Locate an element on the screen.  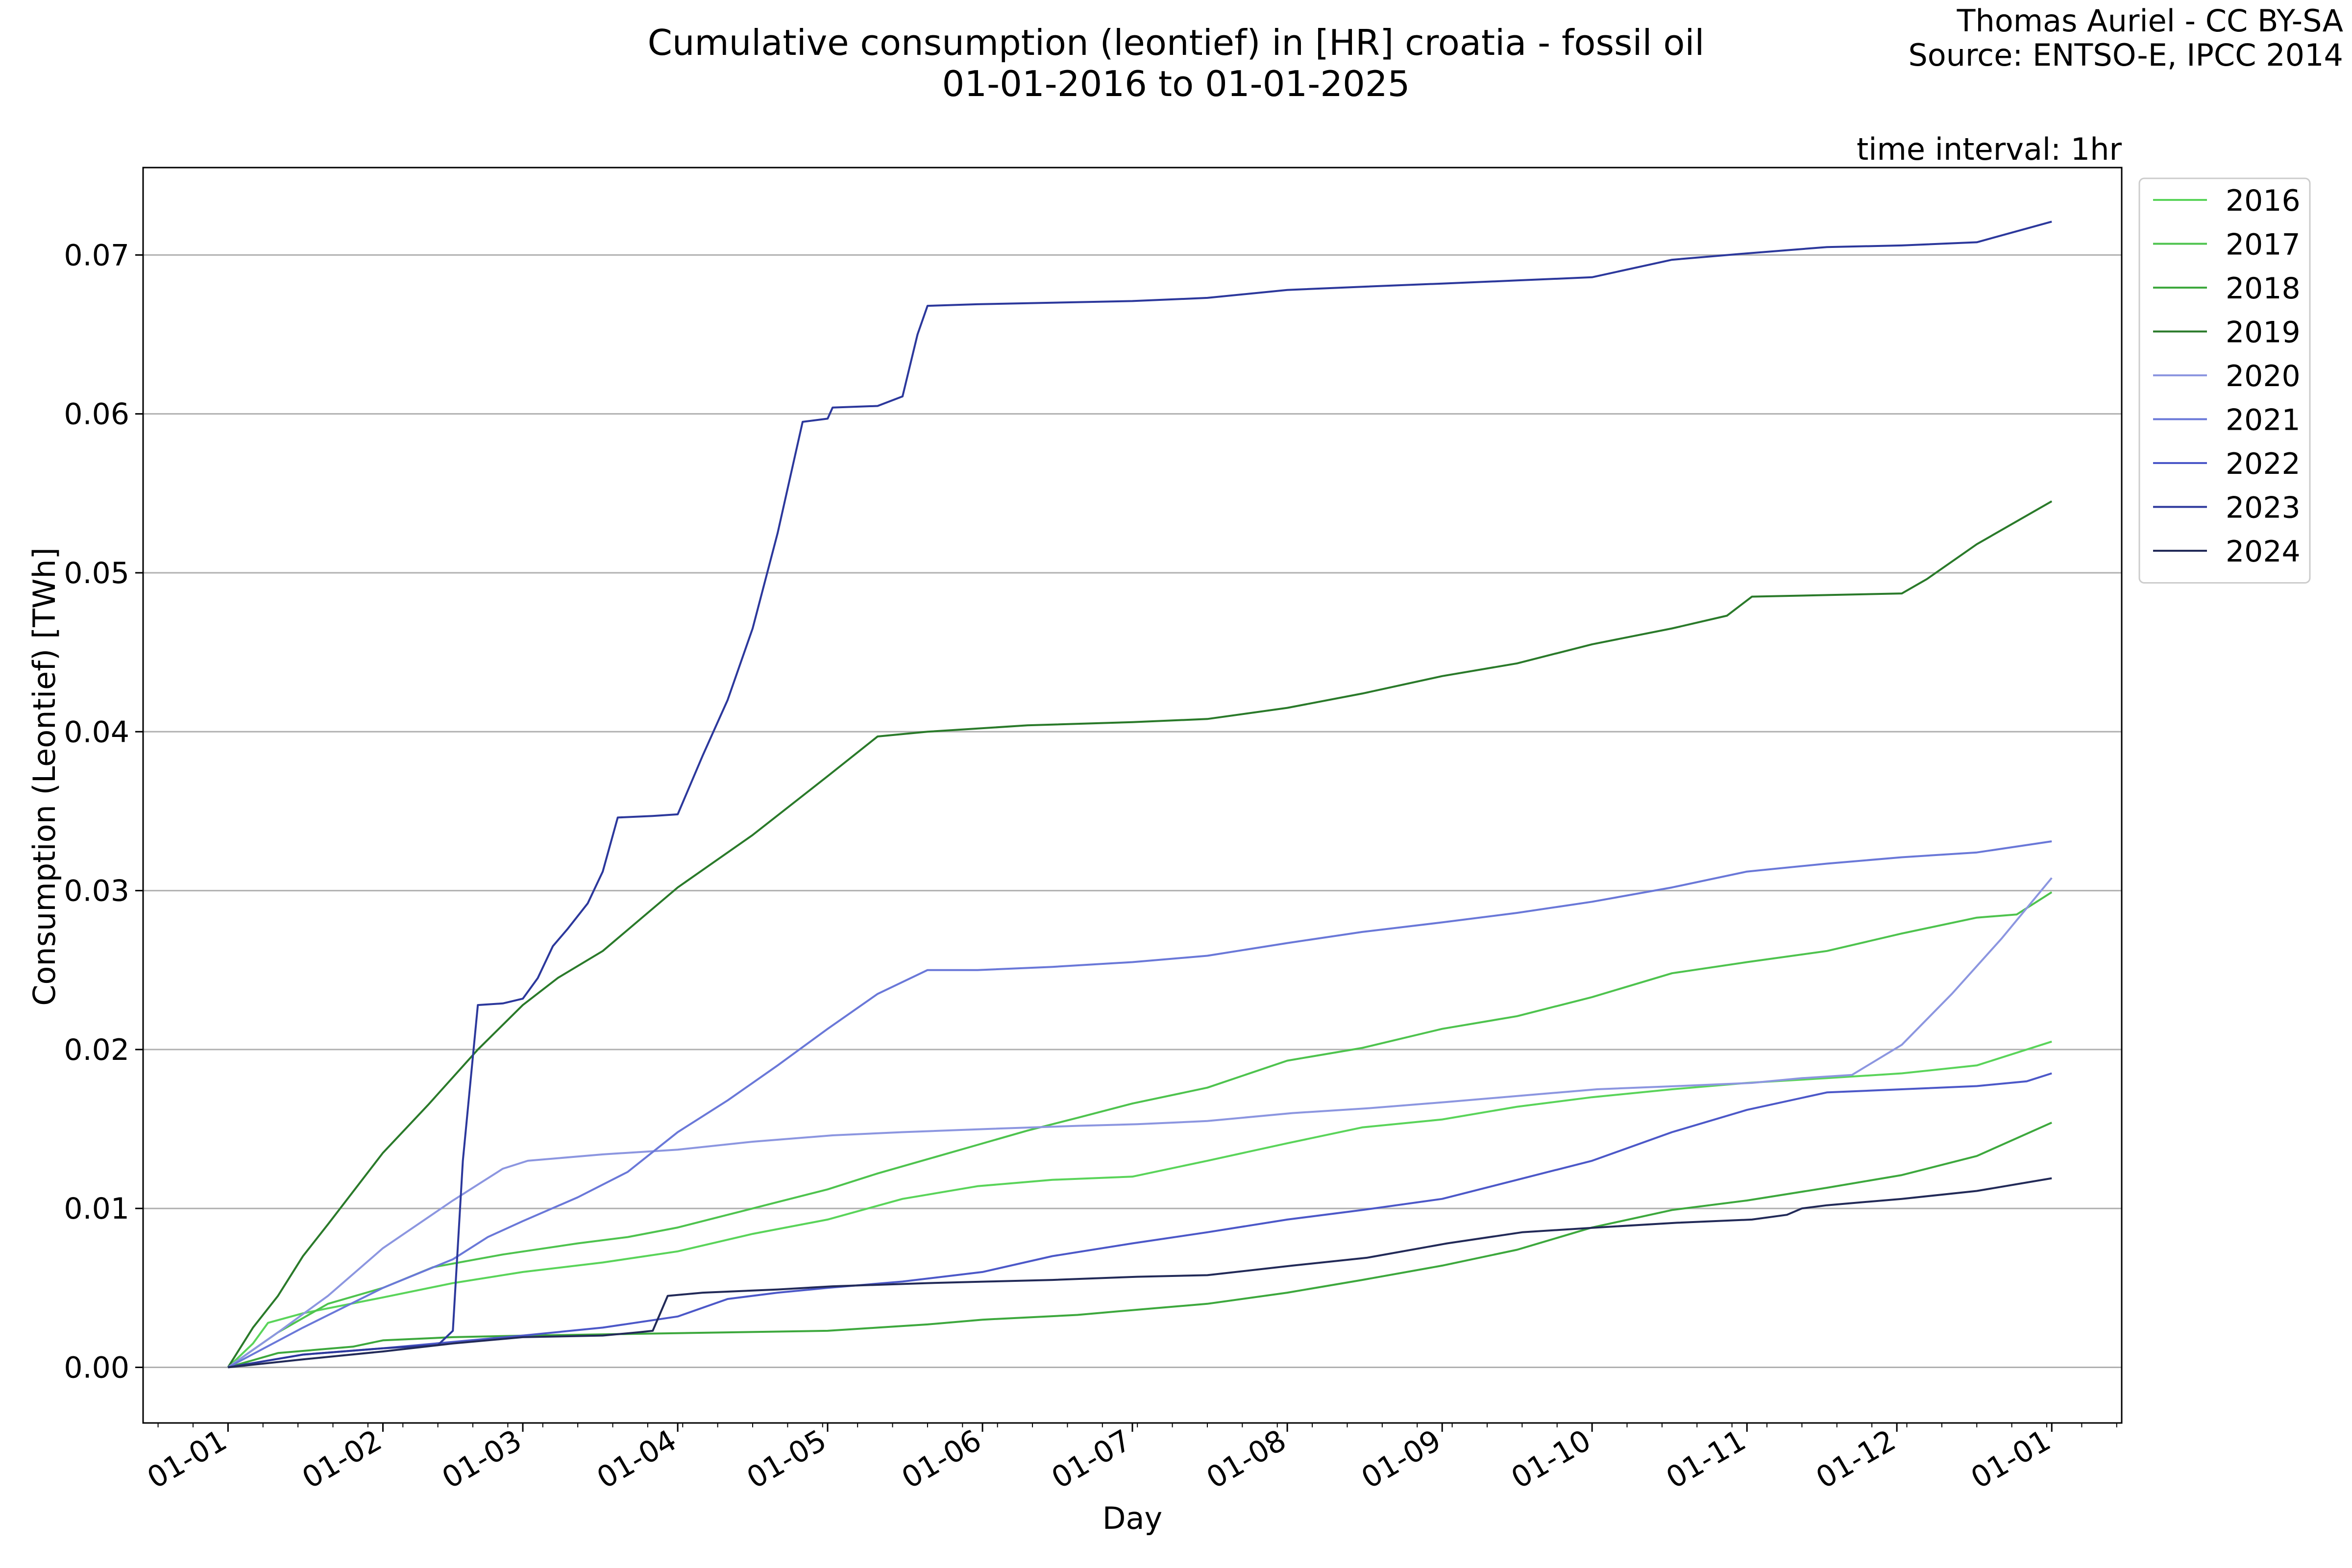
y-tick-label: 0.04 is located at coordinates (96, 732).